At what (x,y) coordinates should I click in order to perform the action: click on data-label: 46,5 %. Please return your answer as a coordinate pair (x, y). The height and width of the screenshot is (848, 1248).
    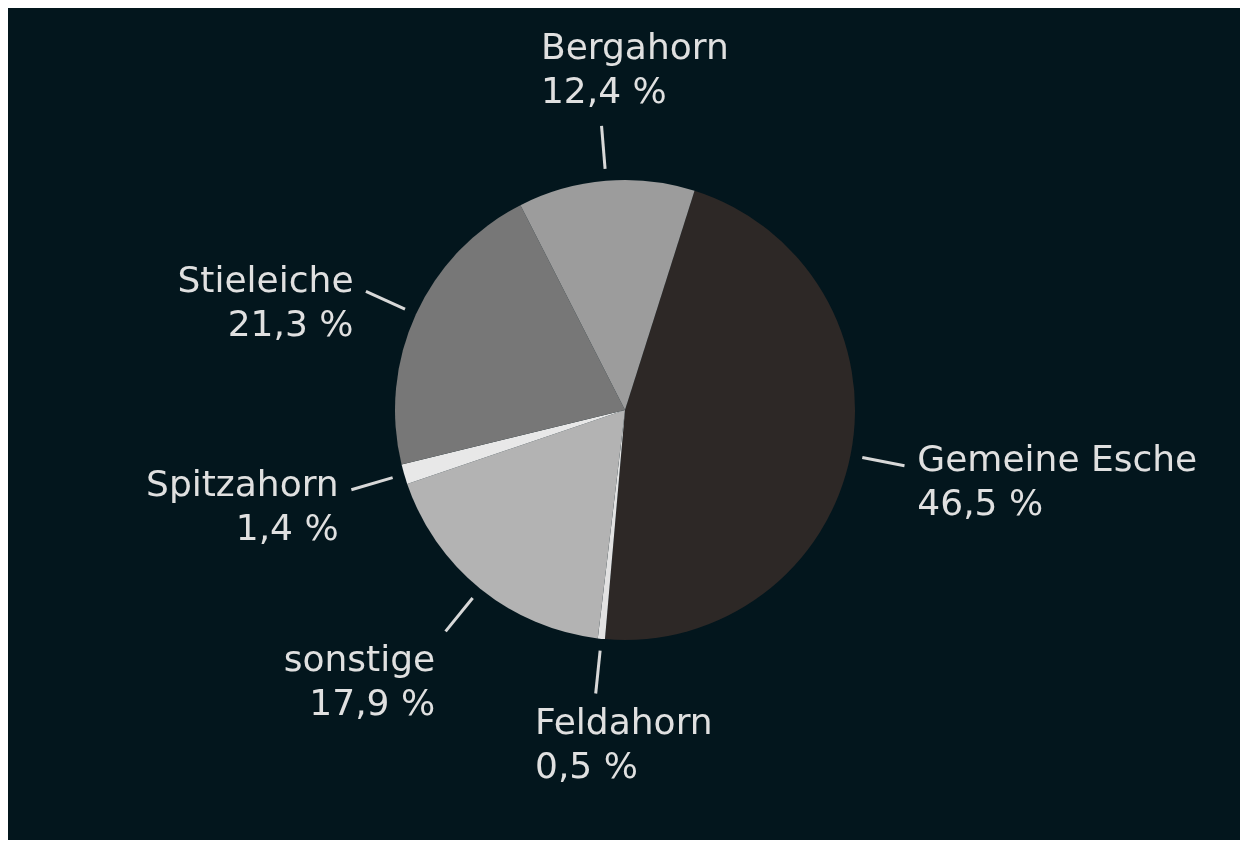
    Looking at the image, I should click on (980, 503).